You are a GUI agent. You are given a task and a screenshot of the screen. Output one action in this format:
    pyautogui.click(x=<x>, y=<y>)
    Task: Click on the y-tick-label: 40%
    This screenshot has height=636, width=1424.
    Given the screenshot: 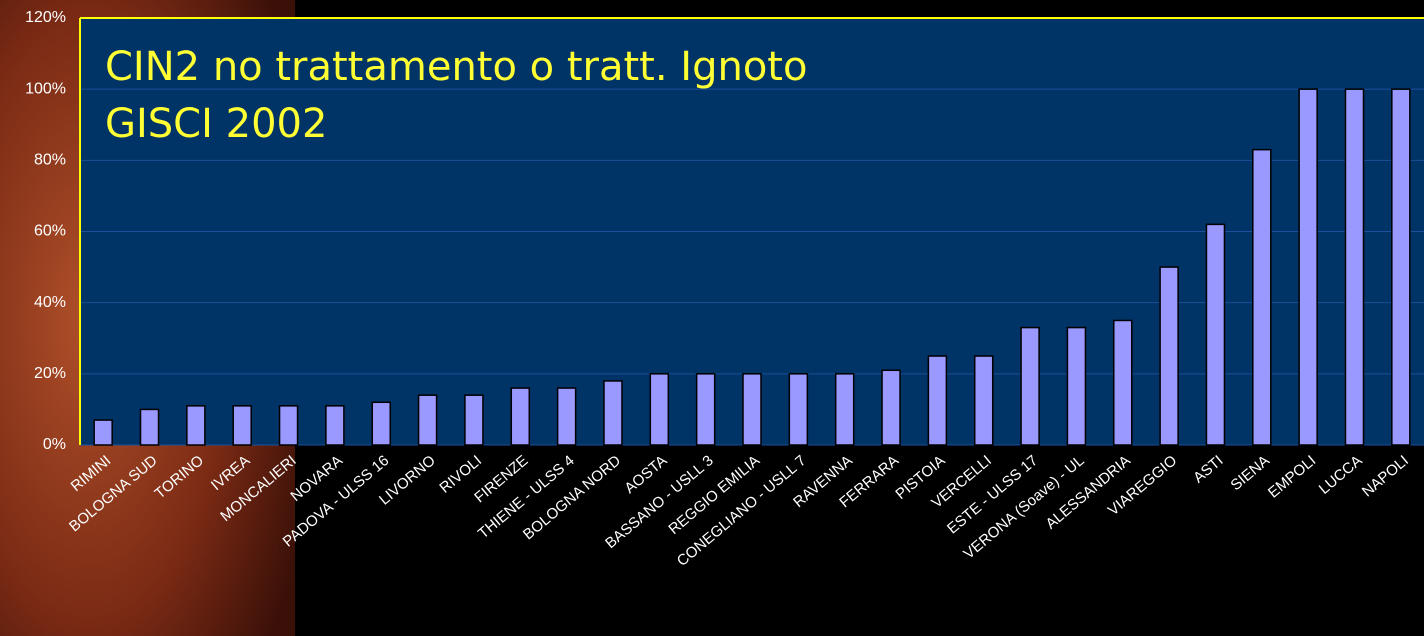 What is the action you would take?
    pyautogui.click(x=50, y=302)
    